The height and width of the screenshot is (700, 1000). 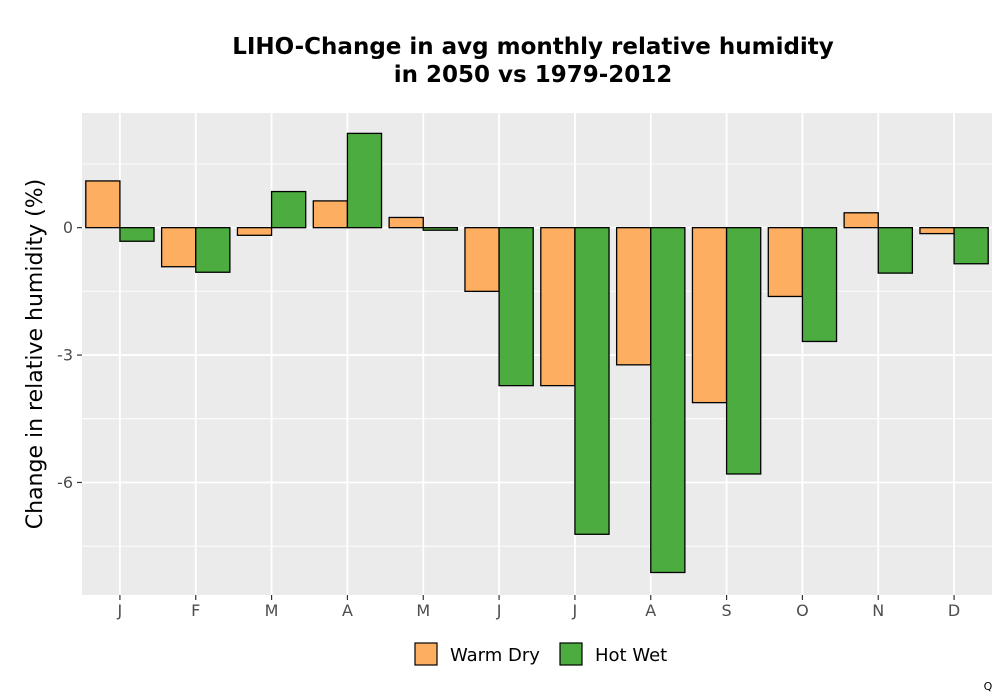 What do you see at coordinates (35, 354) in the screenshot?
I see `y-axis-label: Change in relative humidity (%)` at bounding box center [35, 354].